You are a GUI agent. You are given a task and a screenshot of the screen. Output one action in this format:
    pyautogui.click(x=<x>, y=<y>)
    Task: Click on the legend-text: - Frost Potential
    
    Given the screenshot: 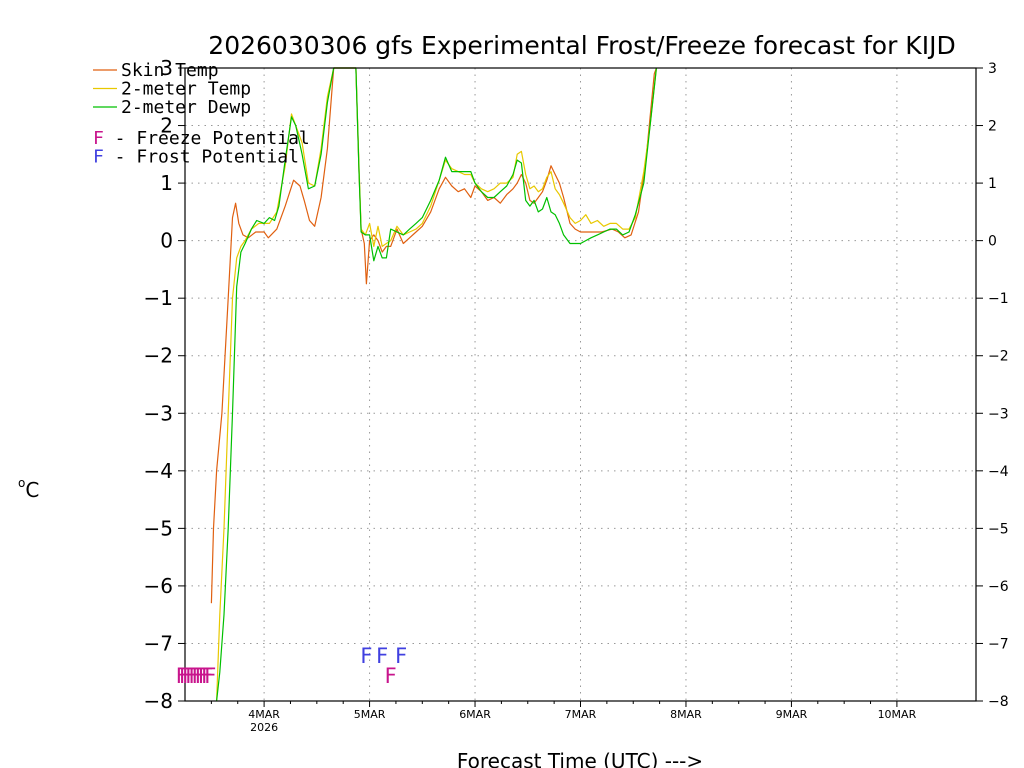 What is the action you would take?
    pyautogui.click(x=201, y=157)
    